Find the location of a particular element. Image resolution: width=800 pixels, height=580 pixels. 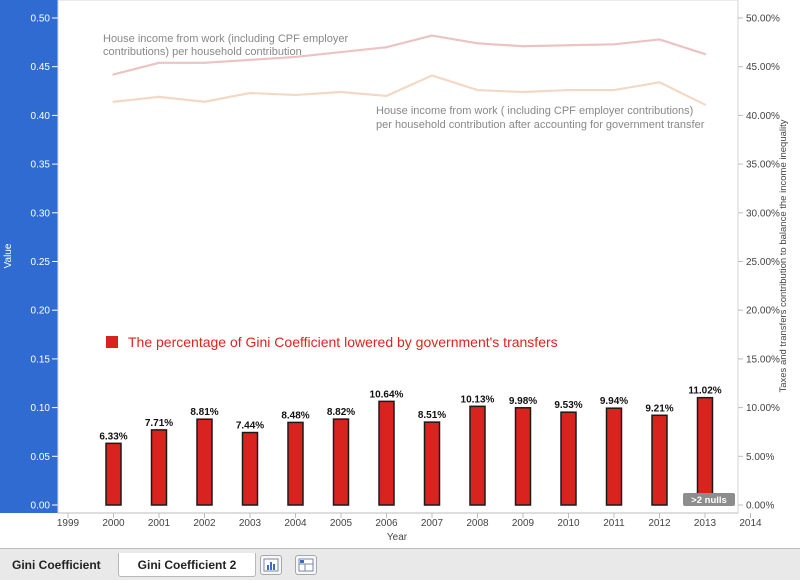

bar-2007 is located at coordinates (432, 463).